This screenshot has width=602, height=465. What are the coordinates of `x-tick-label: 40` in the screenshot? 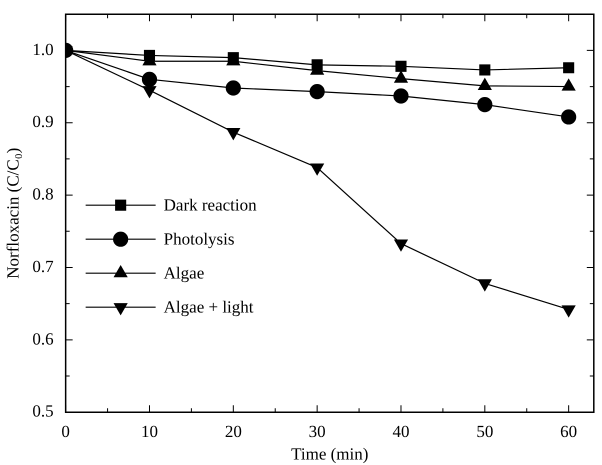 It's located at (401, 431).